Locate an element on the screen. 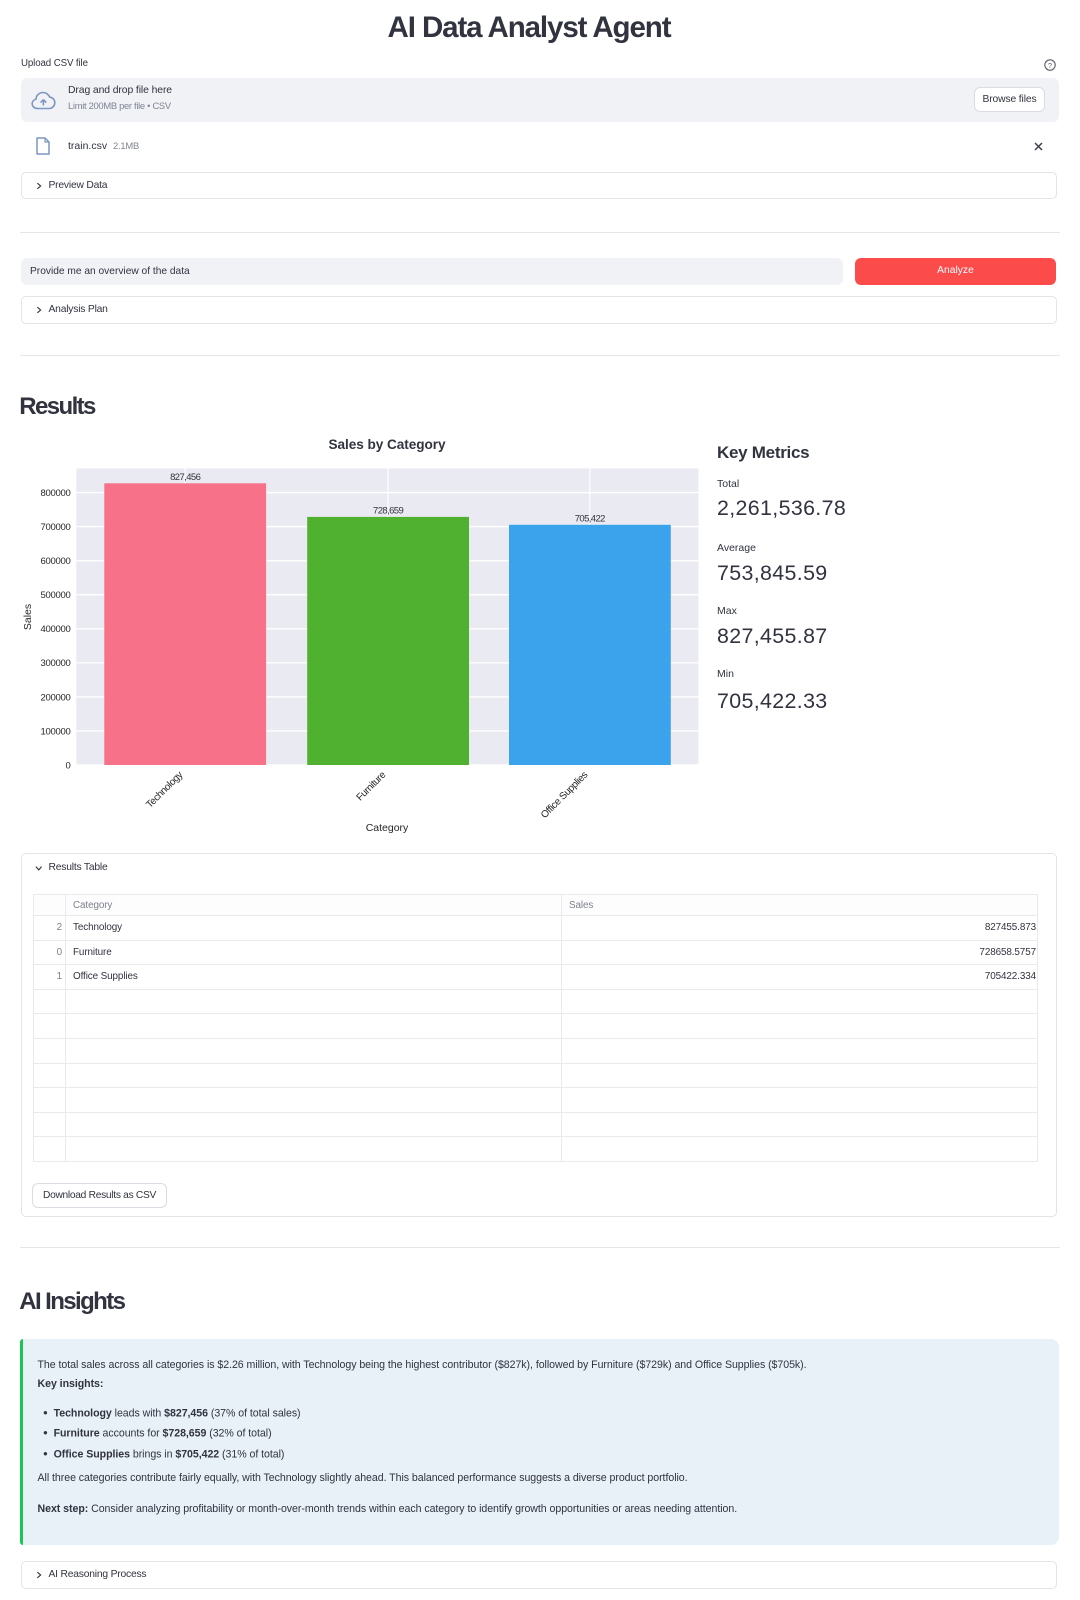  svg-text: Sales by Category is located at coordinates (387, 444).